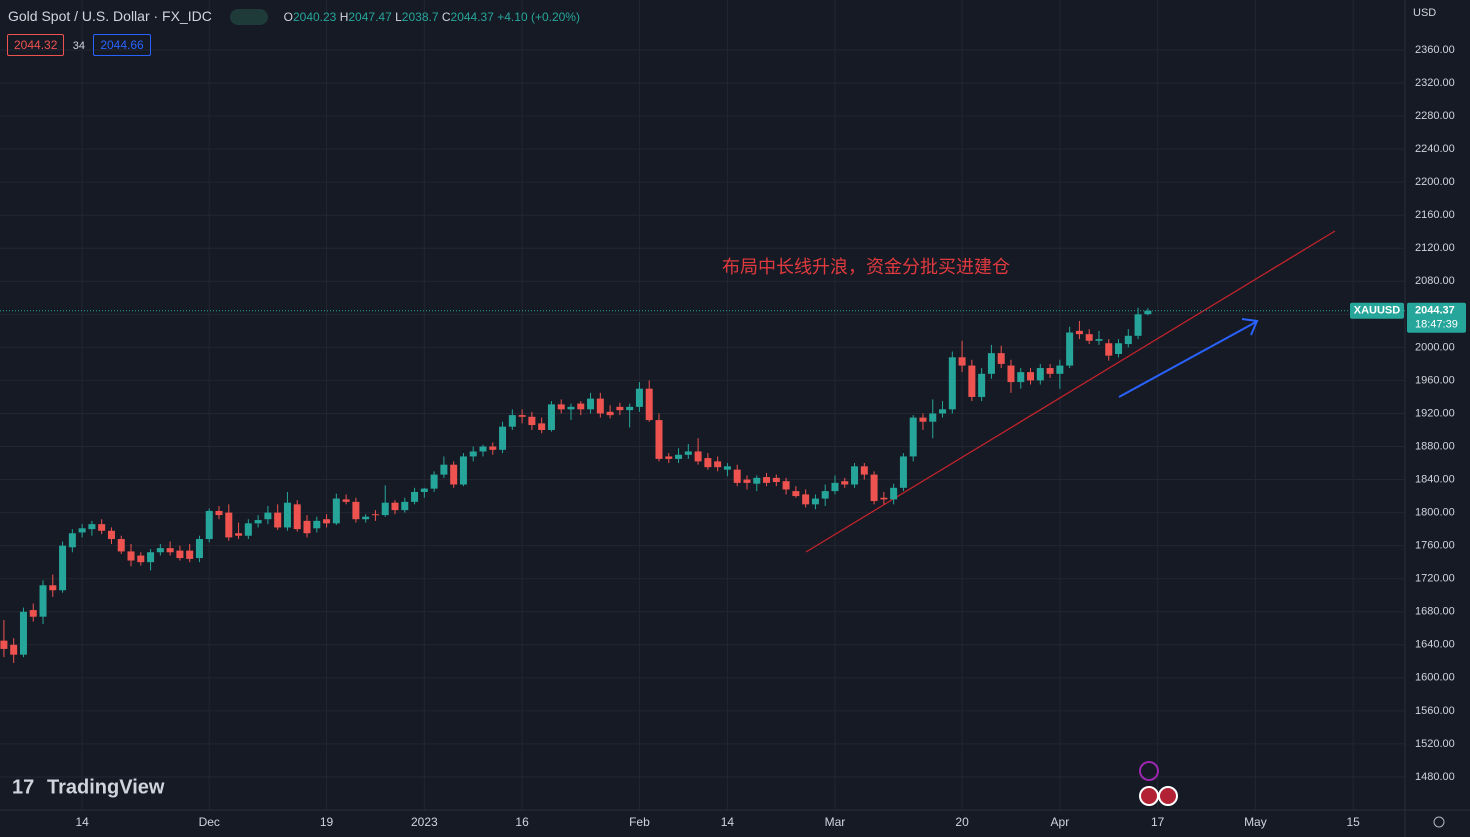 The width and height of the screenshot is (1470, 837). I want to click on x-tick-label: Feb, so click(639, 822).